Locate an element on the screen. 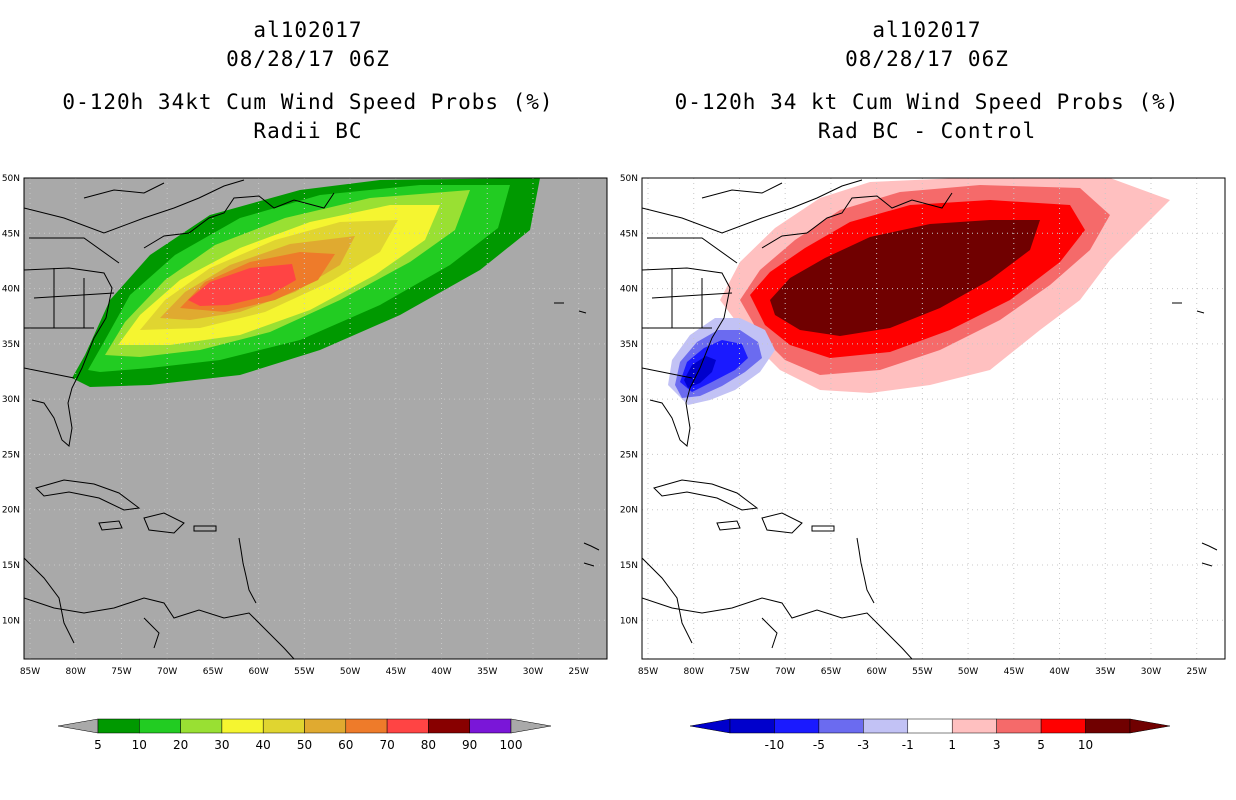 This screenshot has height=800, width=1236. right-panel-title: al102017 08/28/17 06Z is located at coordinates (927, 45).